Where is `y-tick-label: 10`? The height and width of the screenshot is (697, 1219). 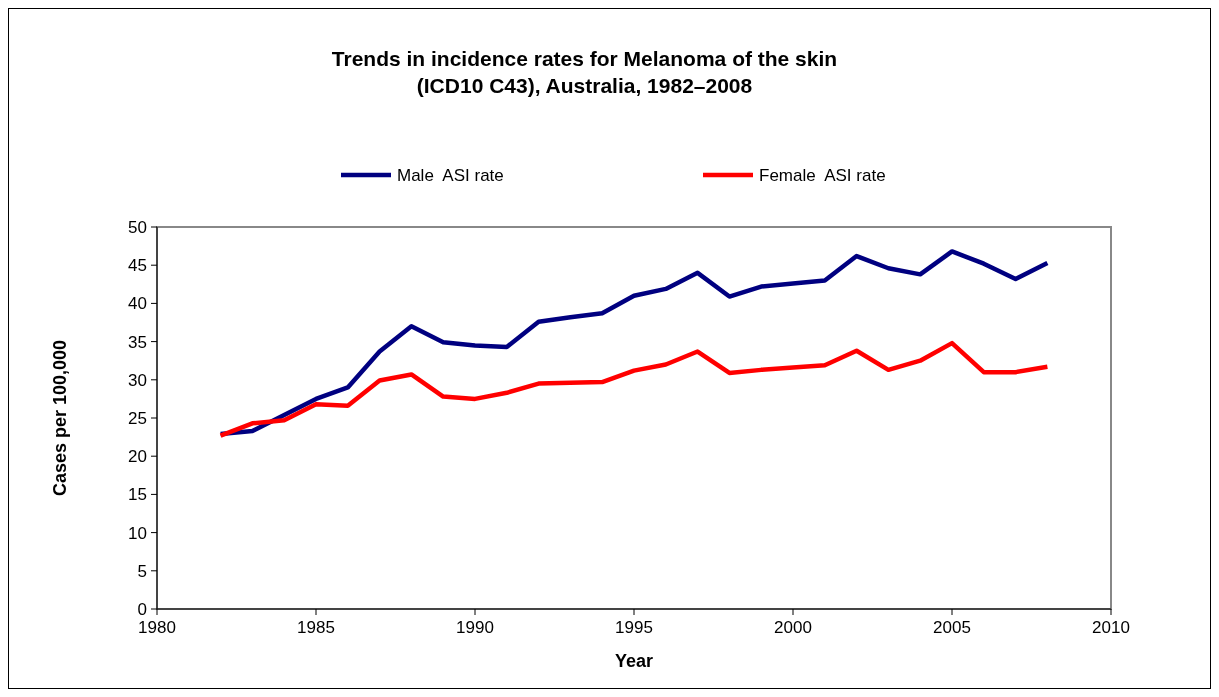
y-tick-label: 10 is located at coordinates (137, 533).